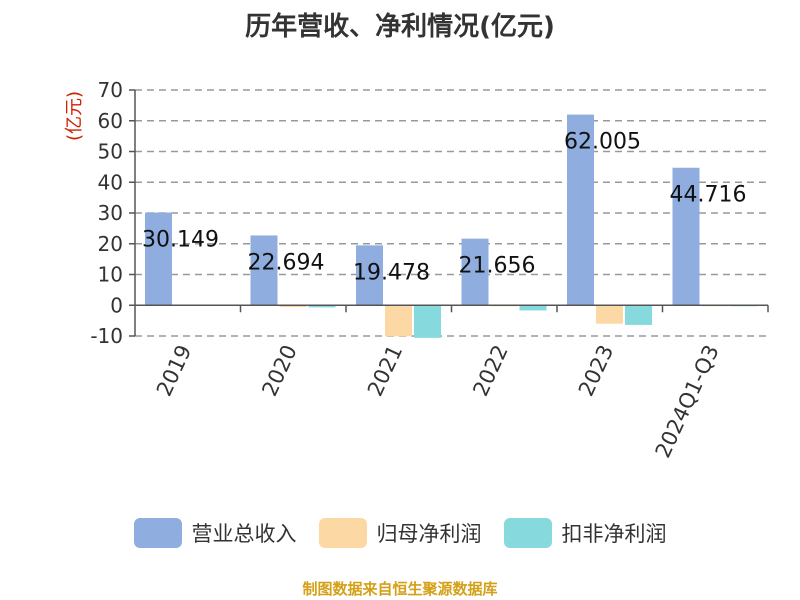 The width and height of the screenshot is (800, 600). Describe the element at coordinates (708, 195) in the screenshot. I see `data-label: 44.716` at that location.